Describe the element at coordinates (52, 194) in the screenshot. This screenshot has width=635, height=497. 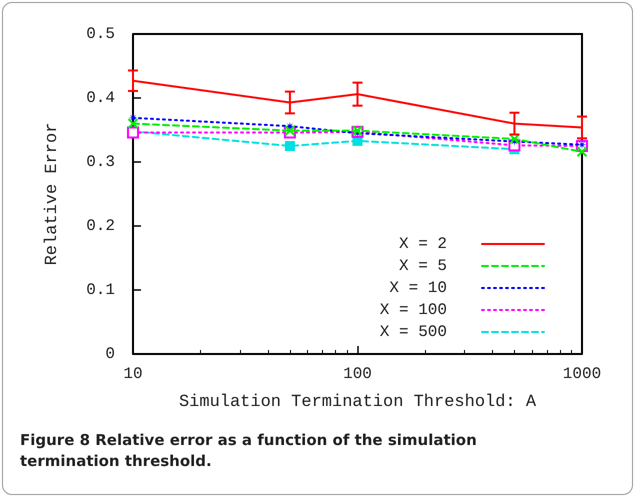
I see `y-axis-title: Relative Error` at that location.